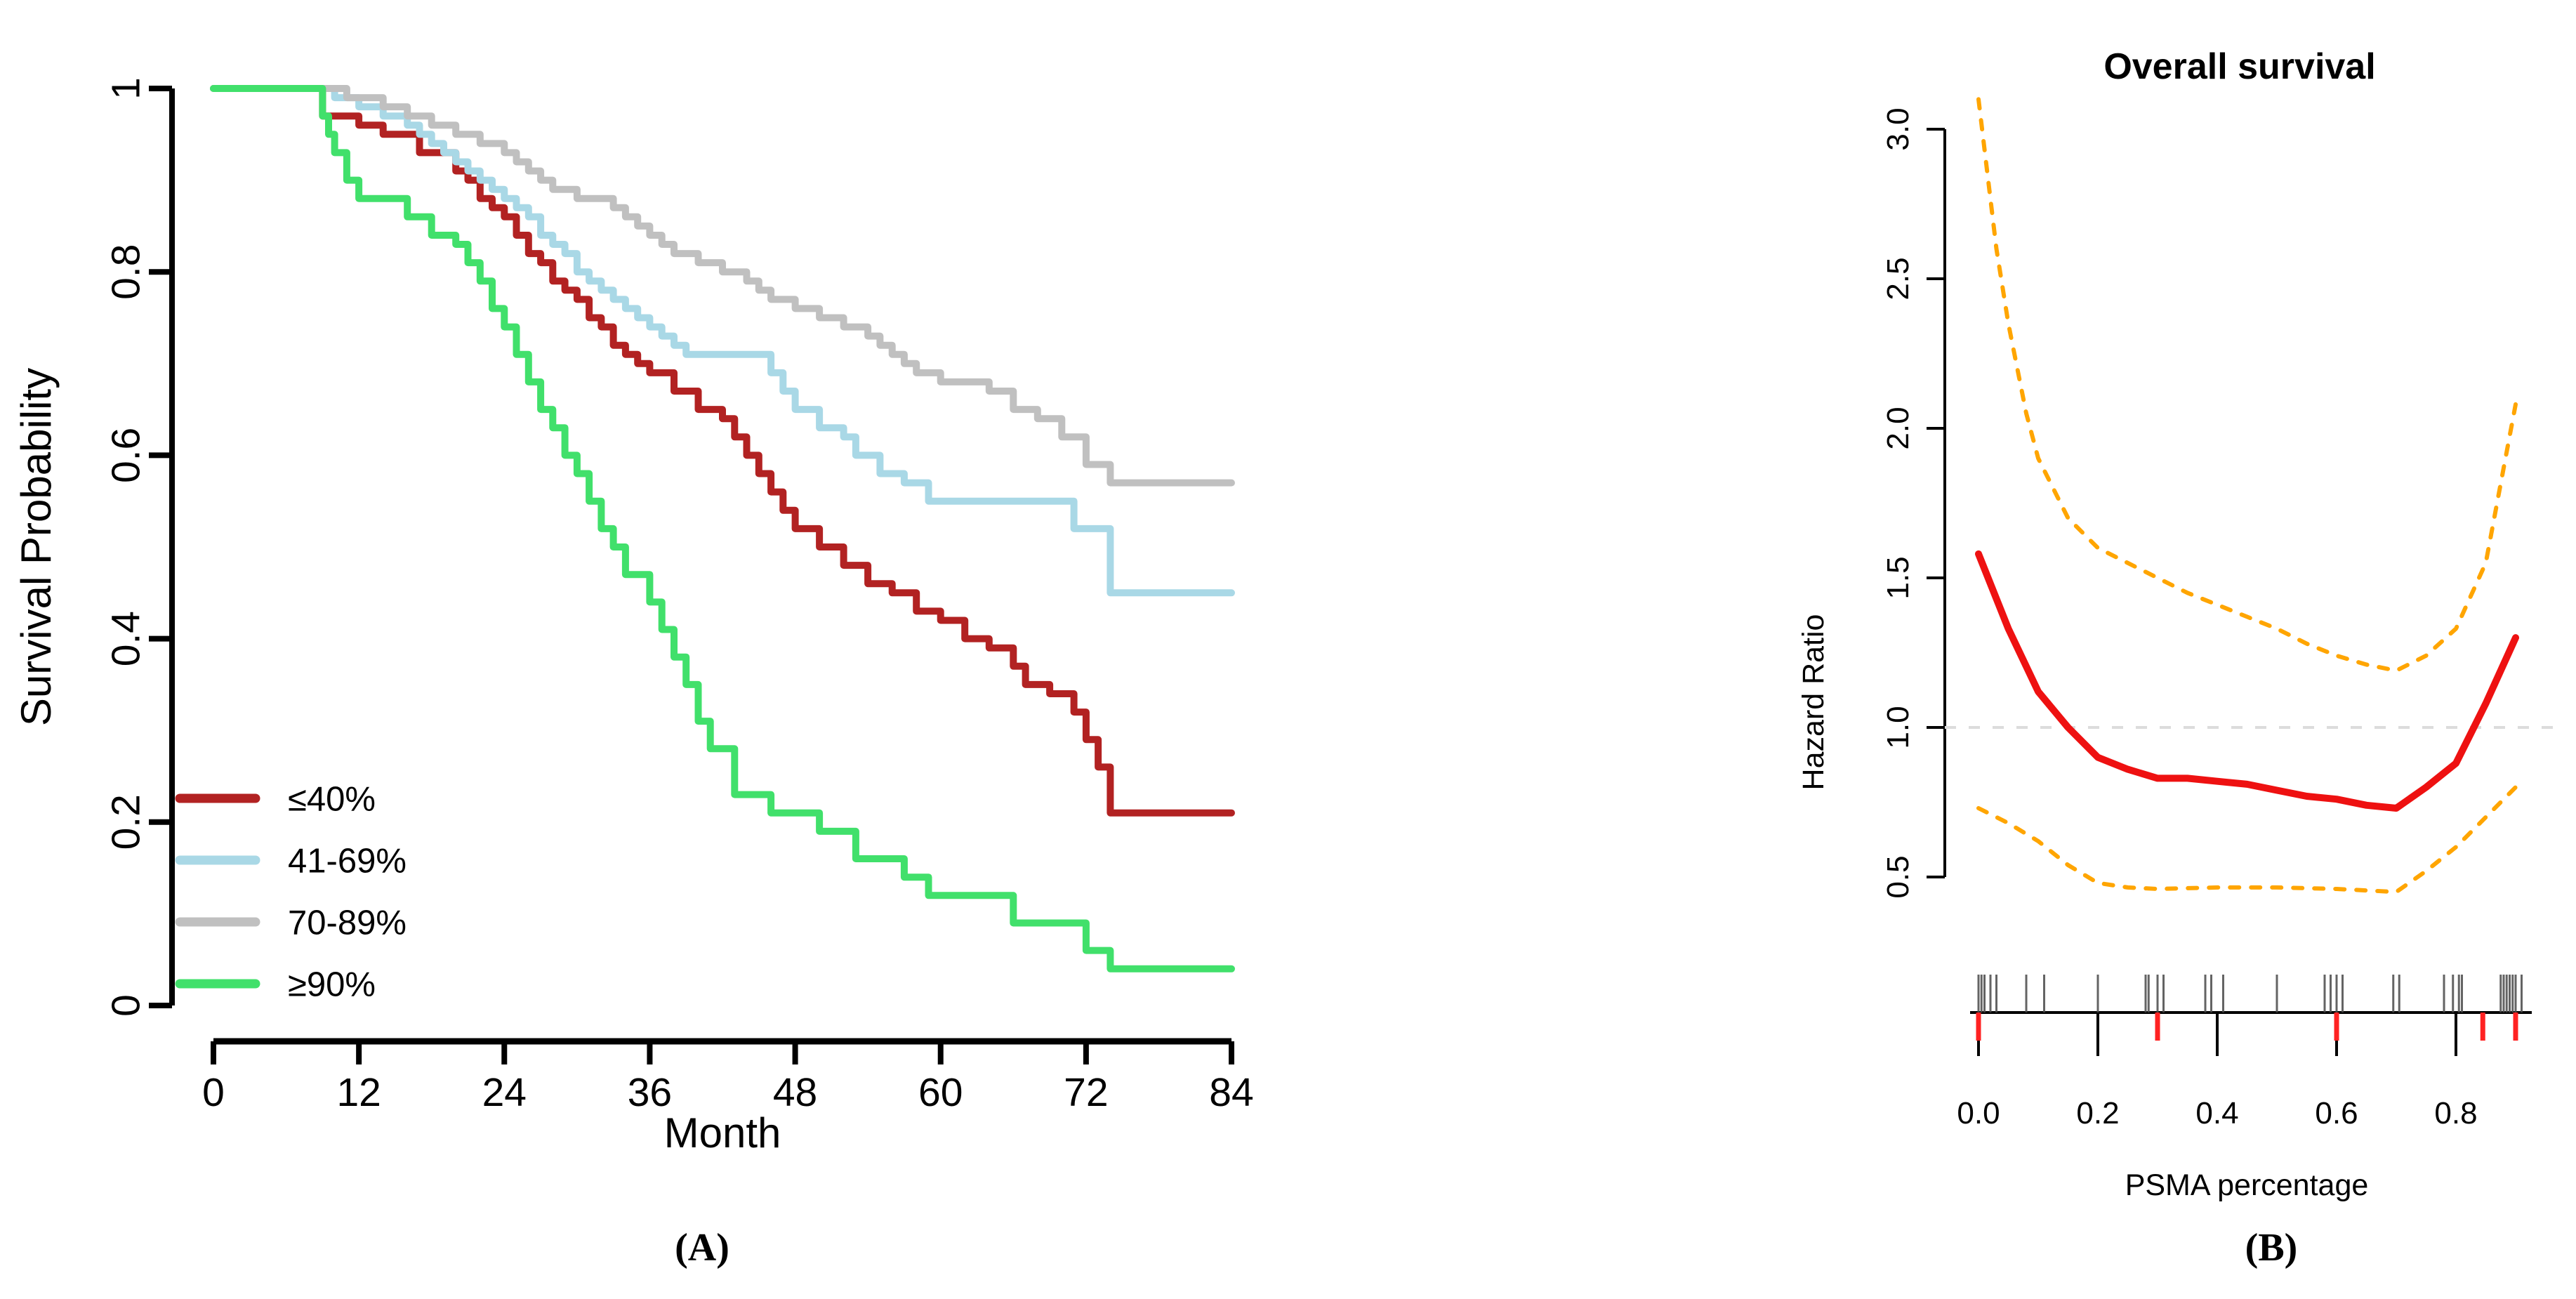 The width and height of the screenshot is (2576, 1299). What do you see at coordinates (2097, 1113) in the screenshot?
I see `hr-x-tick-label: 0.2` at bounding box center [2097, 1113].